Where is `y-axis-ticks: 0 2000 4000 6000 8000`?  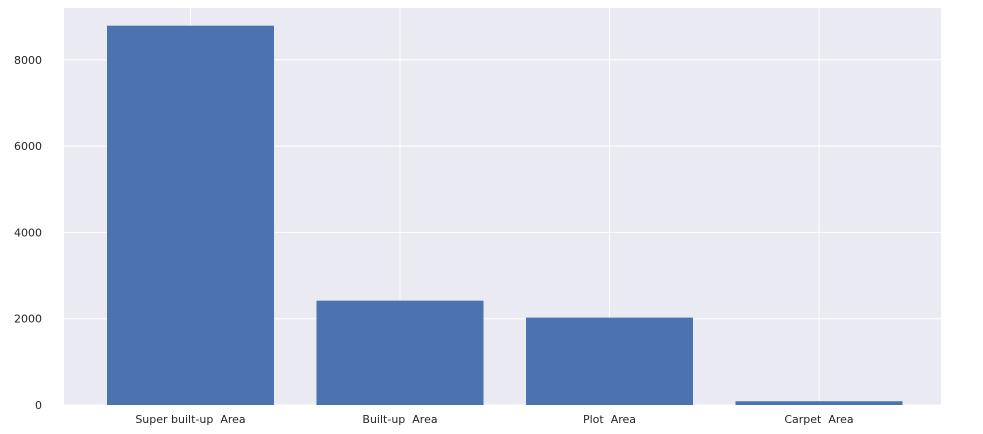
y-axis-ticks: 0 2000 4000 6000 8000 is located at coordinates (28, 233).